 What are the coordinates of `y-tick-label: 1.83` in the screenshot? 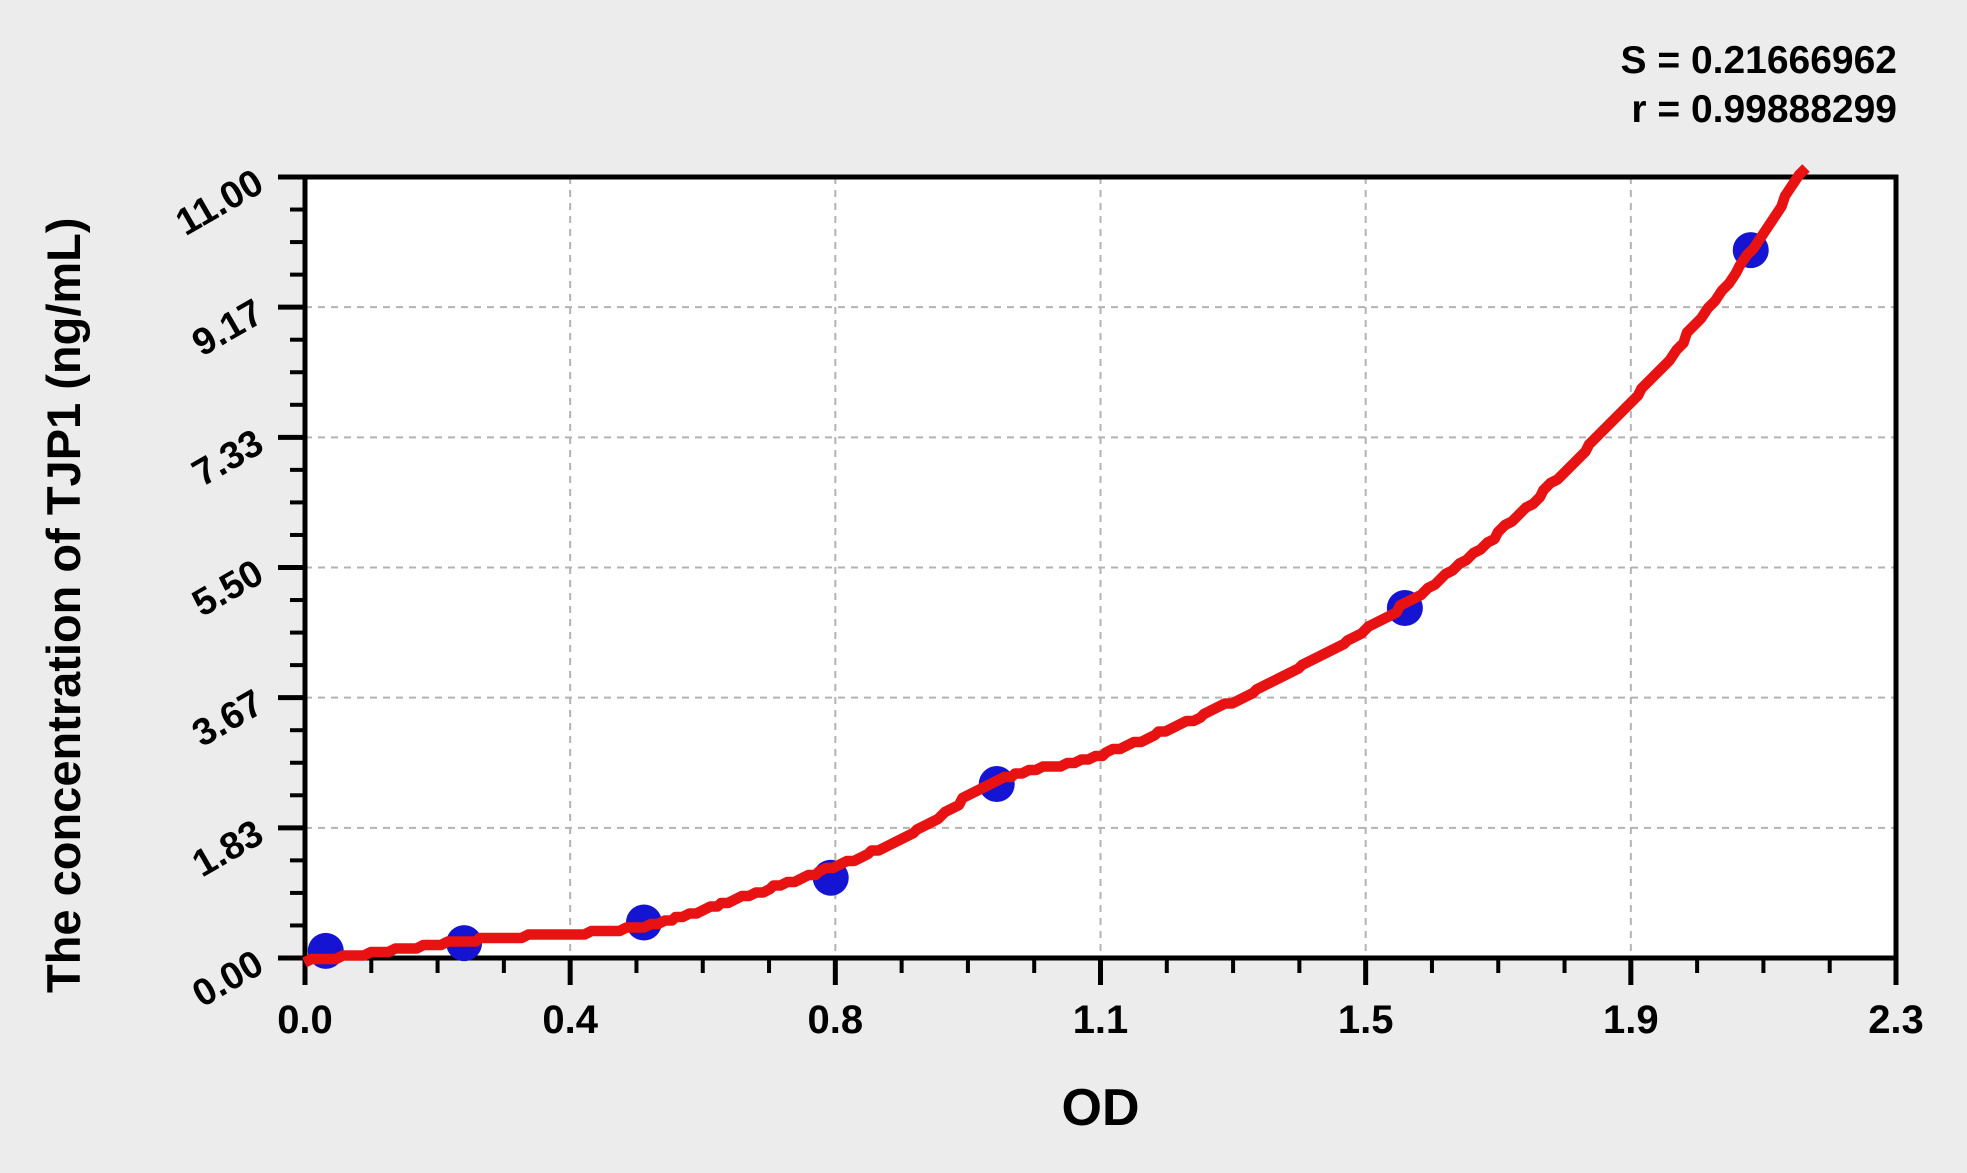 It's located at (227, 848).